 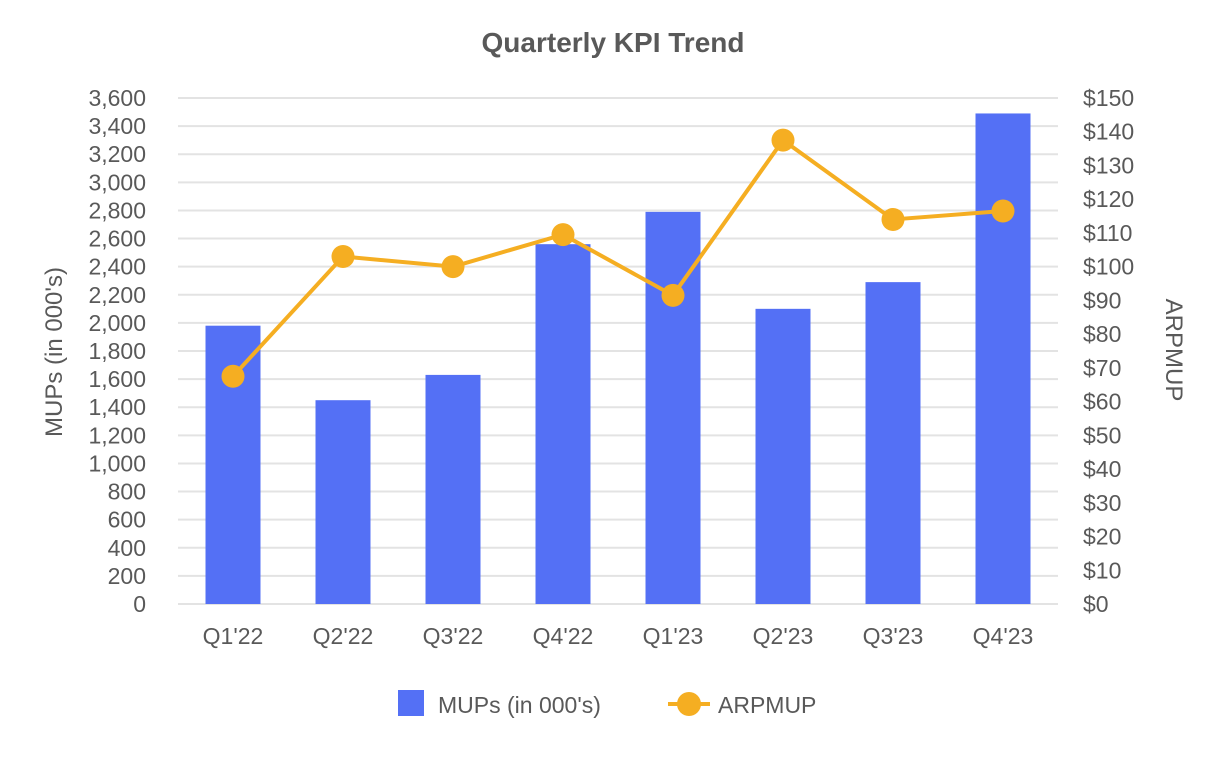 I want to click on right-tick-label: $30, so click(x=1102, y=503).